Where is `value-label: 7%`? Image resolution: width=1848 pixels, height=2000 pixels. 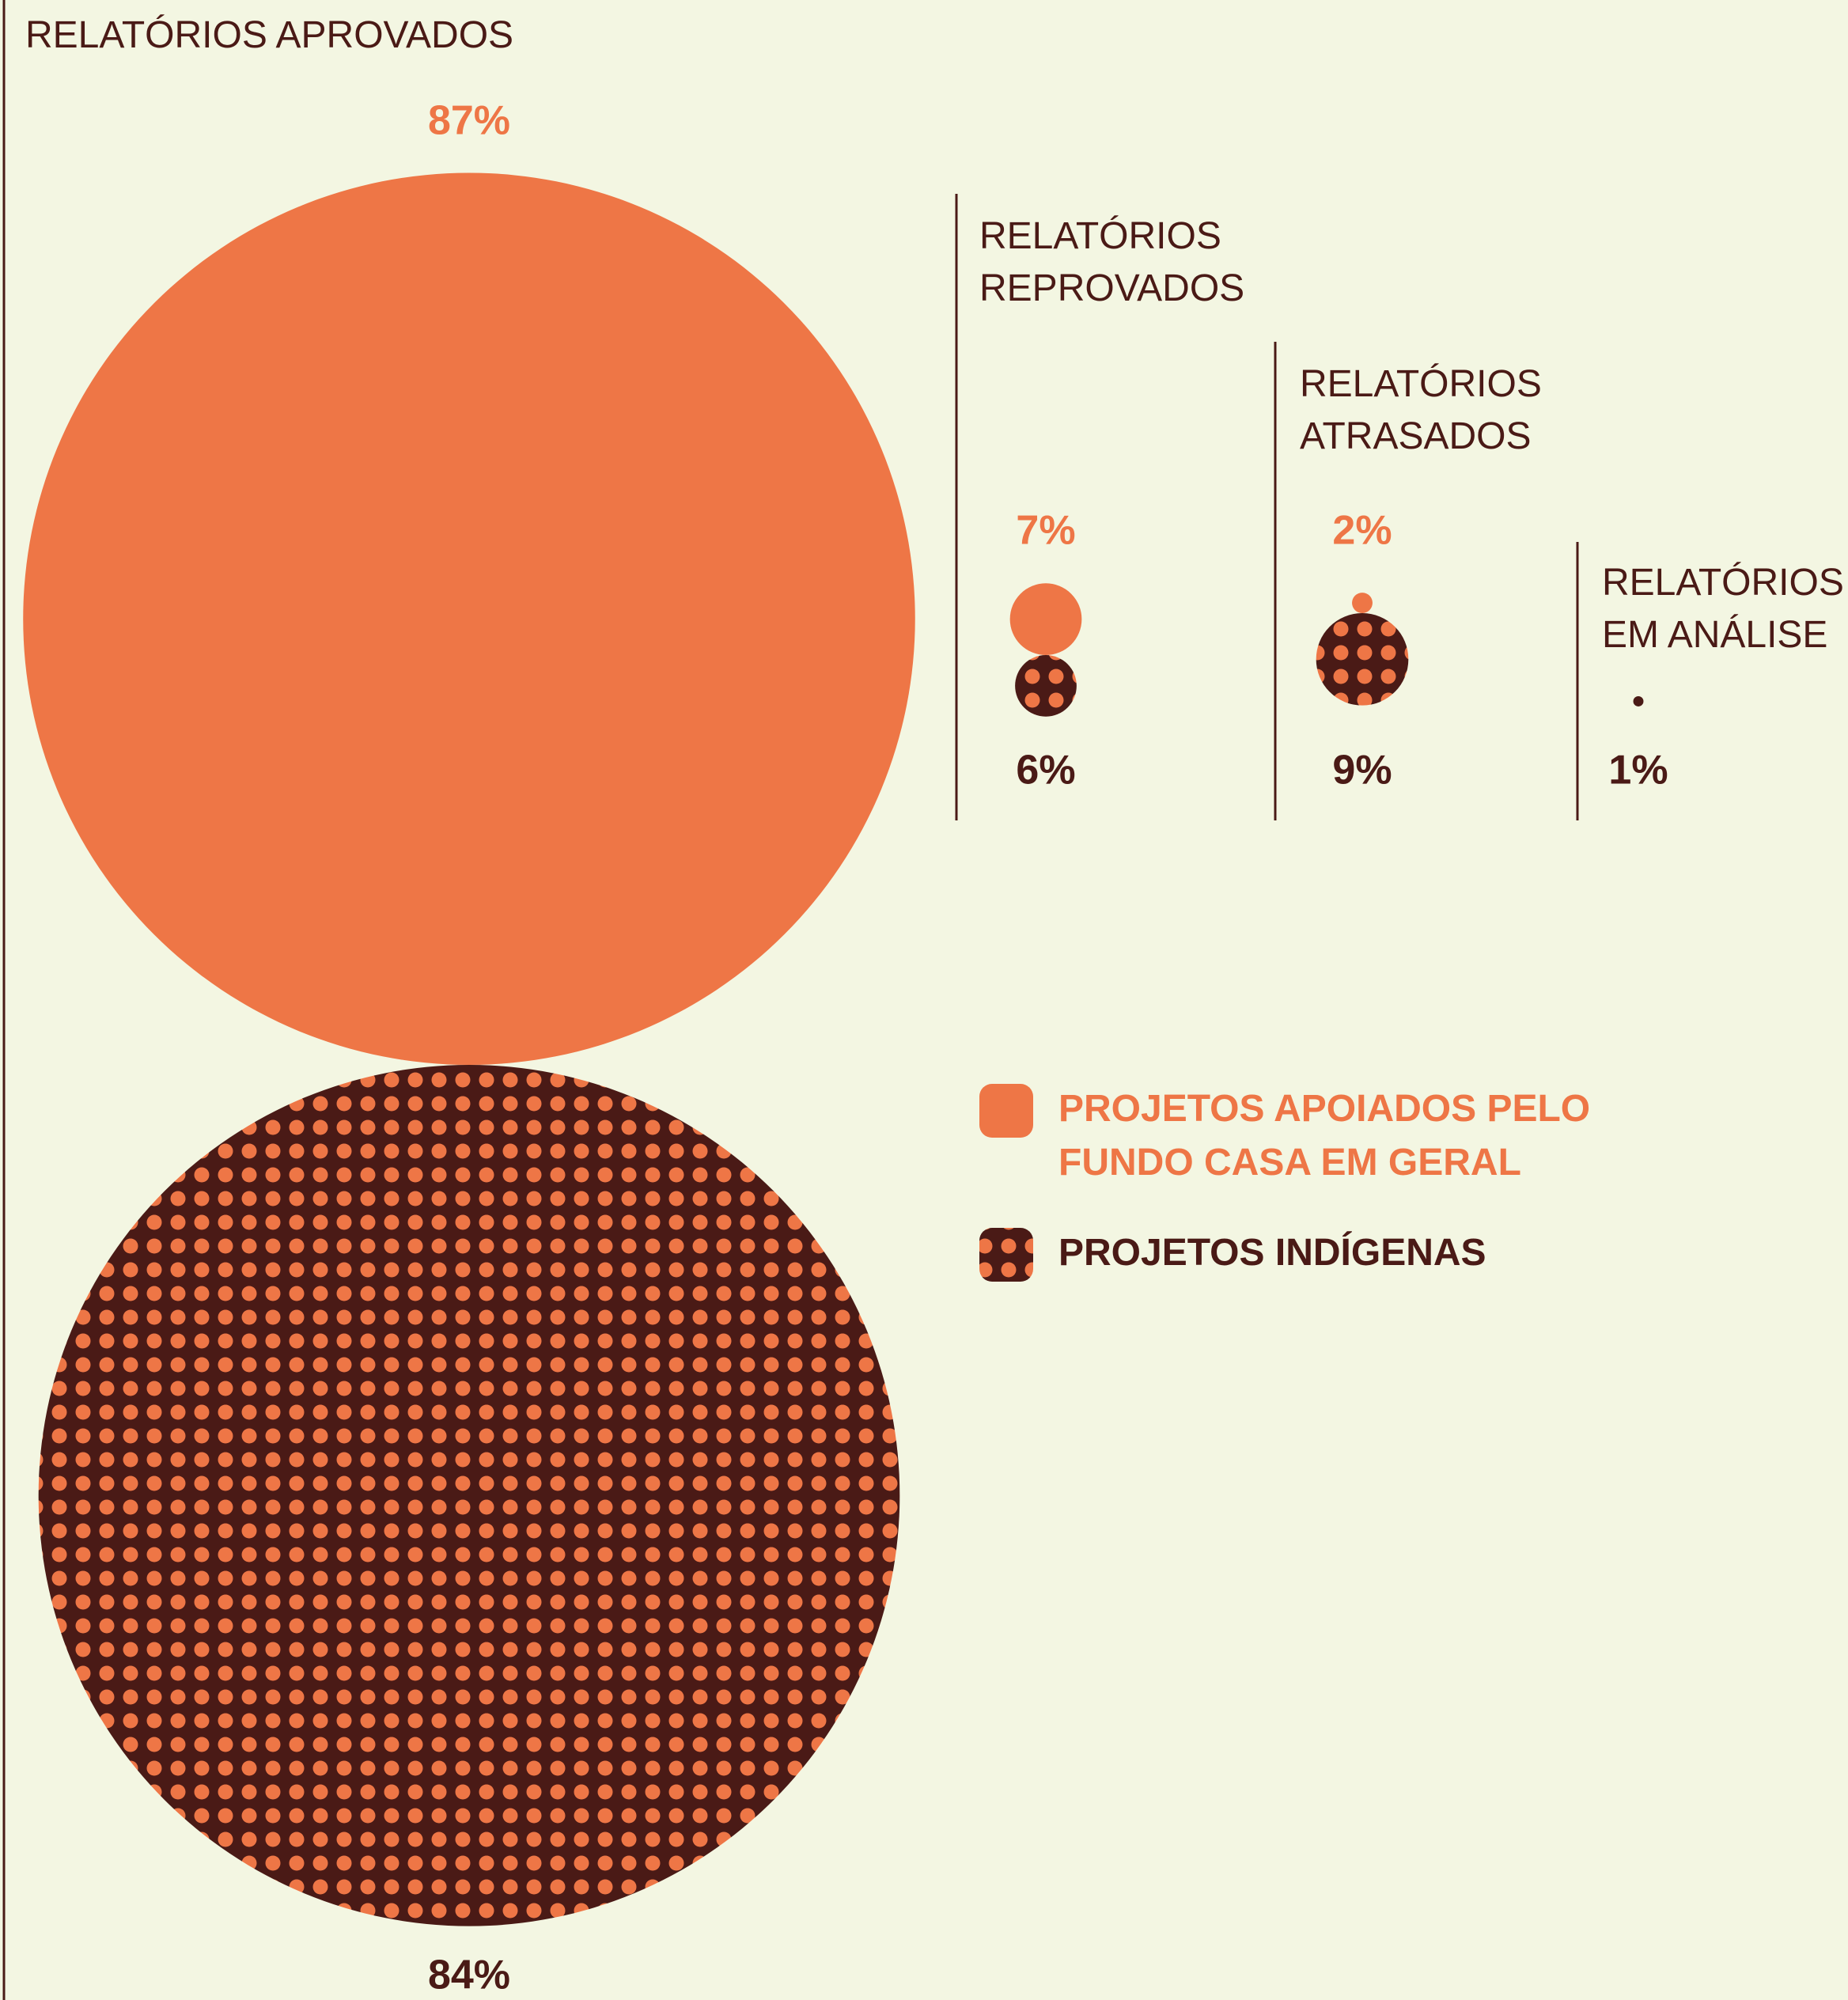
value-label: 7% is located at coordinates (1045, 531).